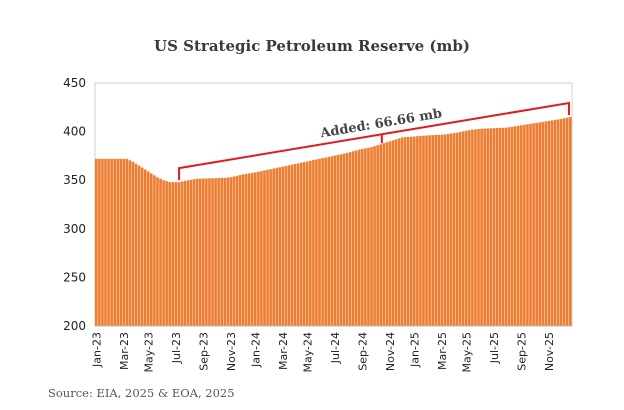  What do you see at coordinates (231, 351) in the screenshot?
I see `x-tick-label: Nov-23` at bounding box center [231, 351].